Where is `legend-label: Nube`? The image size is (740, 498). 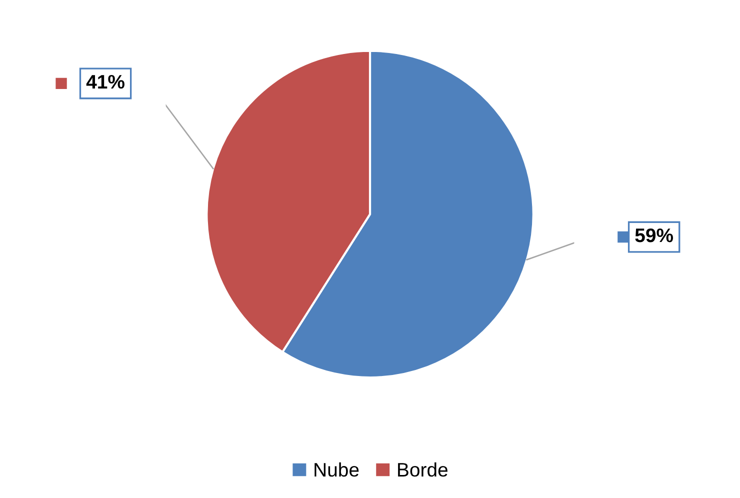
legend-label: Nube is located at coordinates (336, 469).